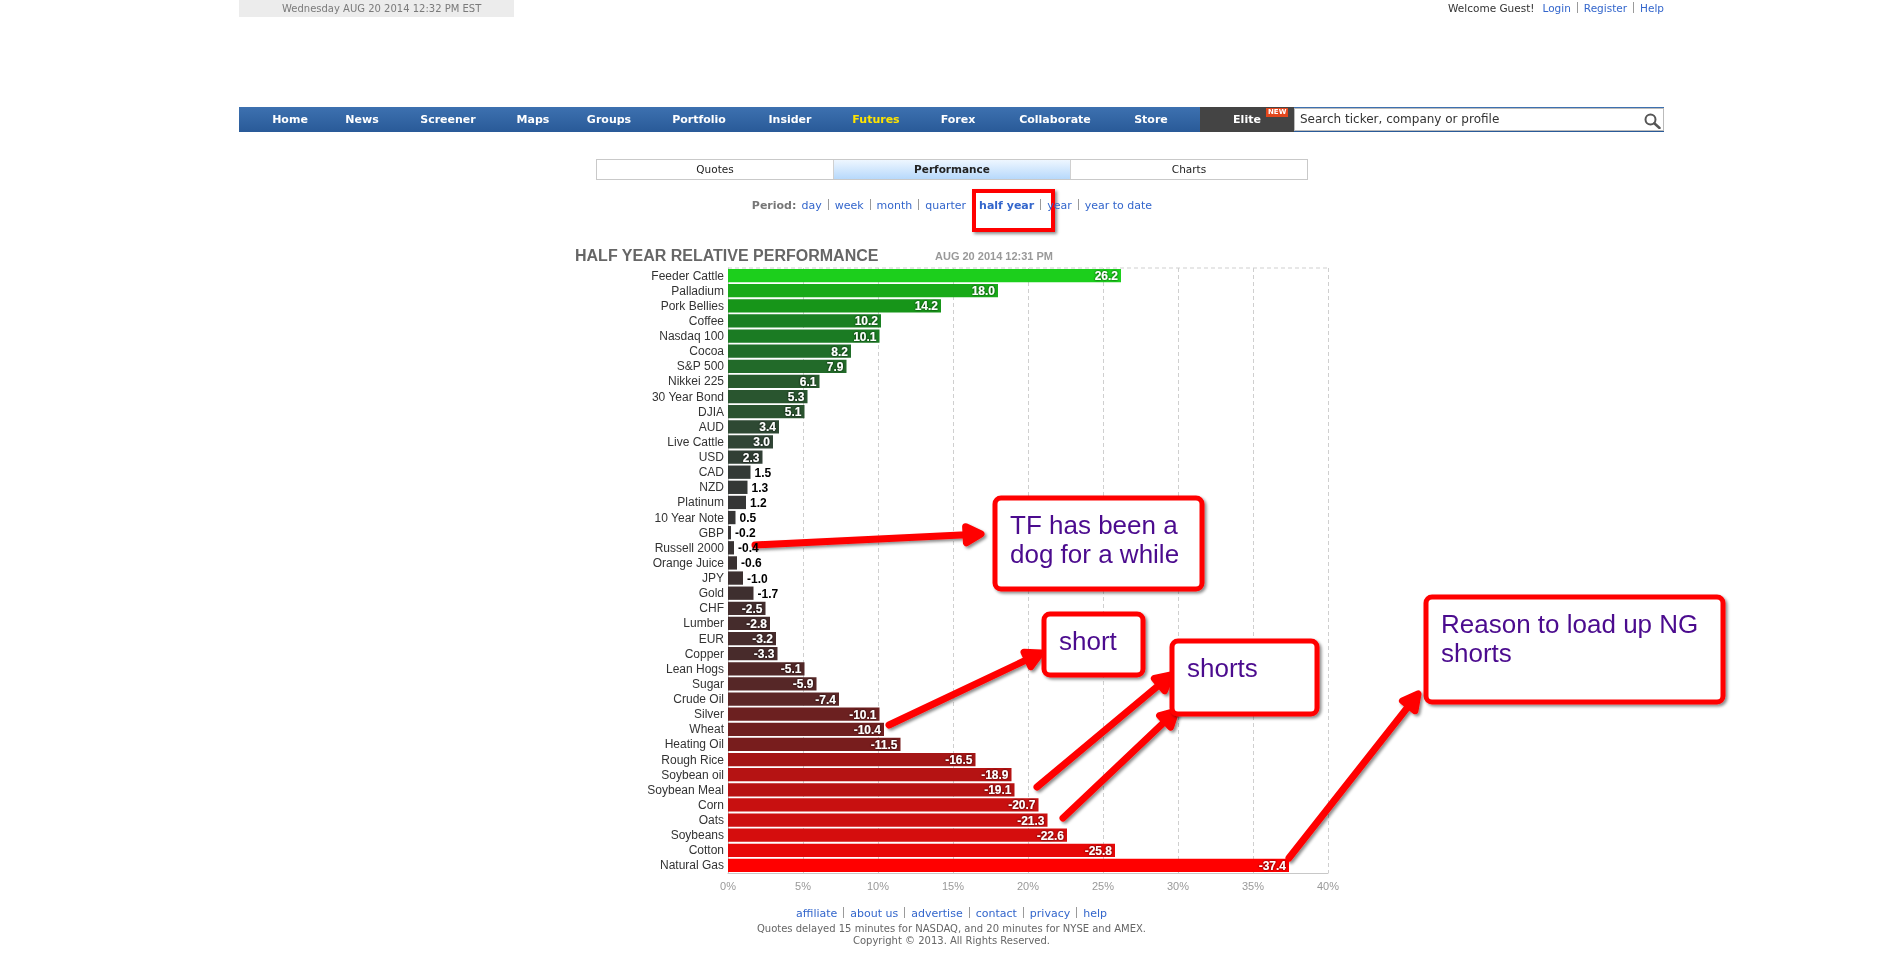 The width and height of the screenshot is (1903, 954). I want to click on y-tick-label: S&P 500, so click(700, 366).